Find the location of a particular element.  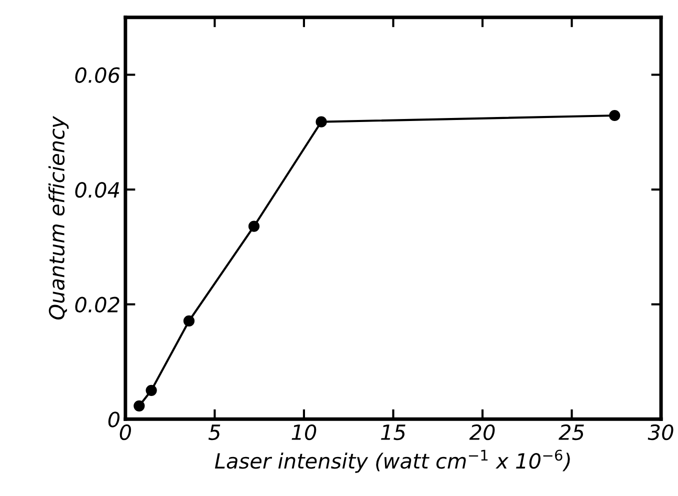

x-axis-title: Laser intensity (watt cm$^{−1}$ x 10$^{−6}$) is located at coordinates (392, 461).